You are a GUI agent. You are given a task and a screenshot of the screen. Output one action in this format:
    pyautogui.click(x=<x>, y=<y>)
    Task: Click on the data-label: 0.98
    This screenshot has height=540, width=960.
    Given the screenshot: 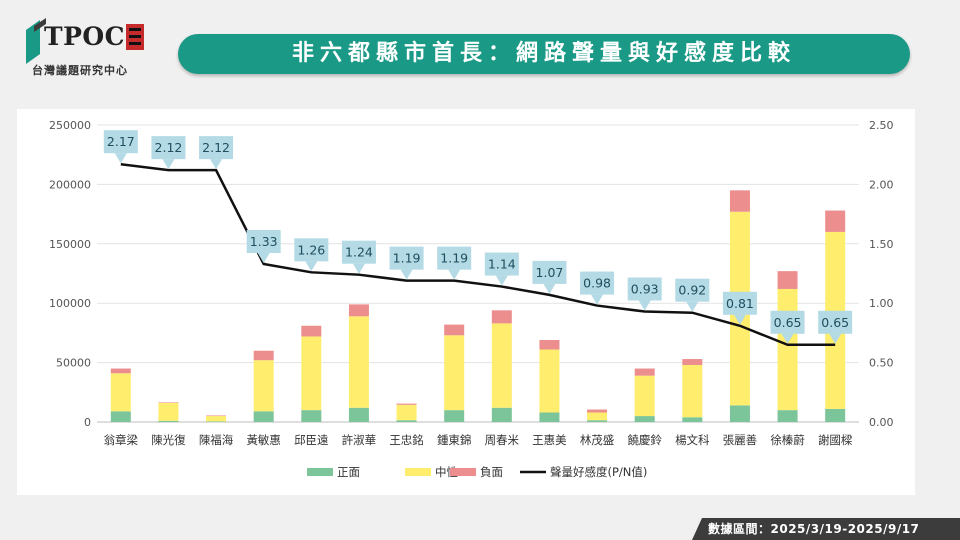 What is the action you would take?
    pyautogui.click(x=597, y=288)
    